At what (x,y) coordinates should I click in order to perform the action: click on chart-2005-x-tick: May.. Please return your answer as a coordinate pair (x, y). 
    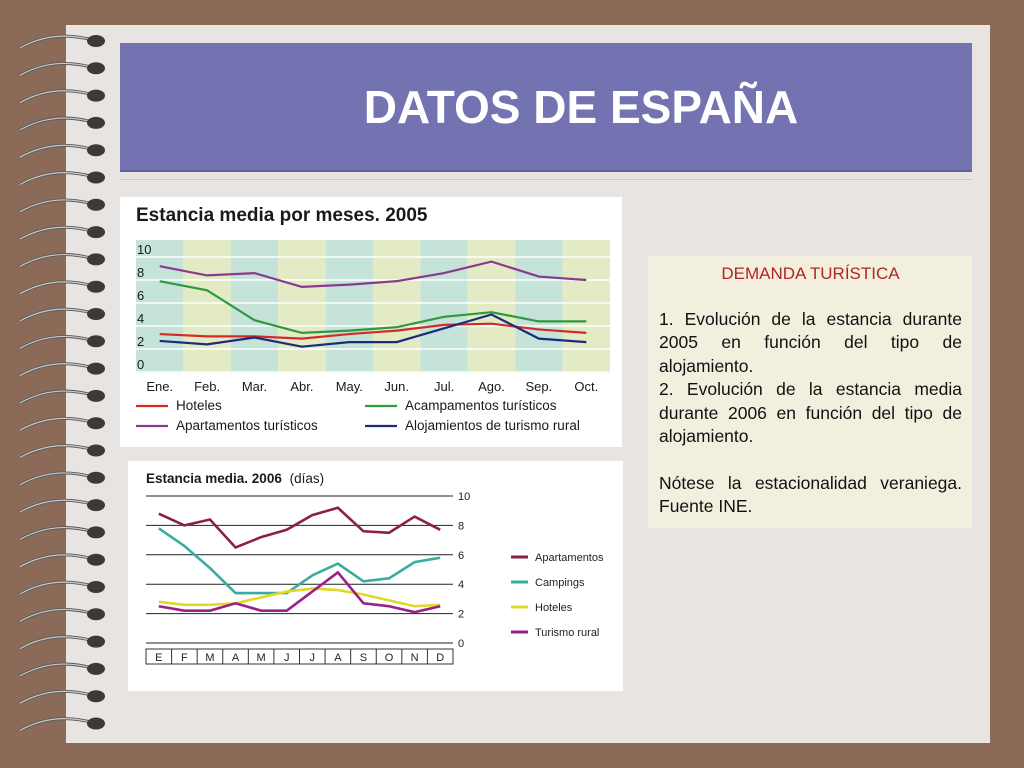
    Looking at the image, I should click on (349, 386).